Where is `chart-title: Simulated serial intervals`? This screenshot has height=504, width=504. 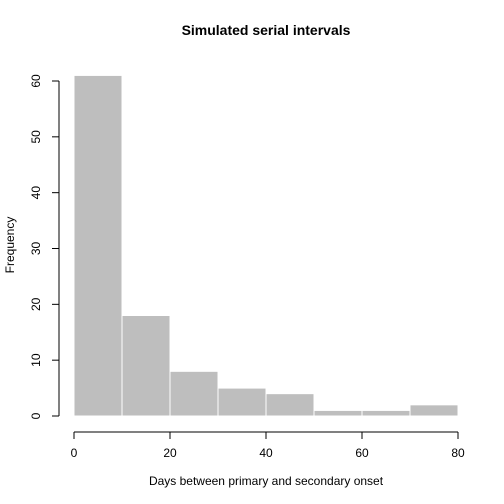 chart-title: Simulated serial intervals is located at coordinates (266, 30).